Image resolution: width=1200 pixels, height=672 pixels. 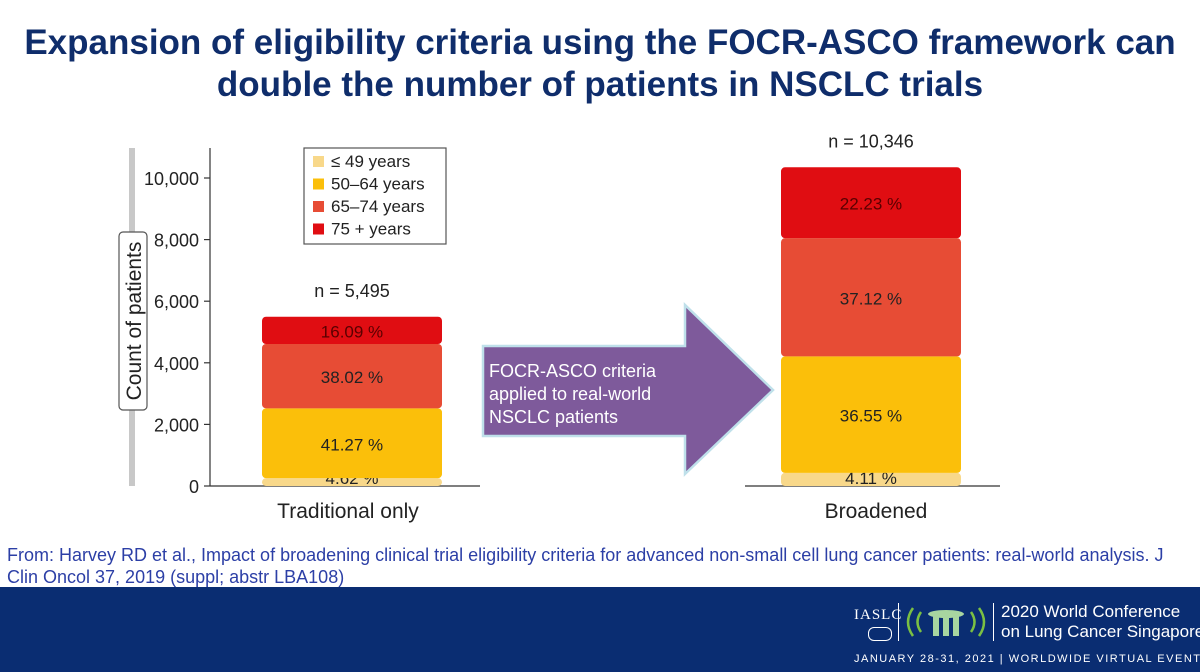 I want to click on data-label: 16.09 %, so click(x=352, y=331).